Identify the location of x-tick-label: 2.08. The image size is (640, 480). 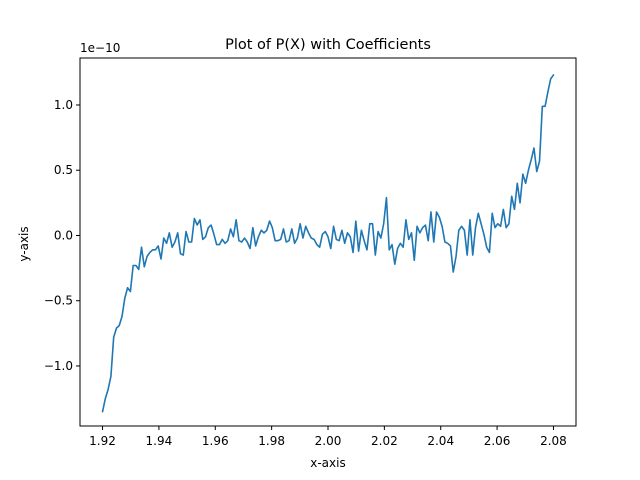
(553, 441).